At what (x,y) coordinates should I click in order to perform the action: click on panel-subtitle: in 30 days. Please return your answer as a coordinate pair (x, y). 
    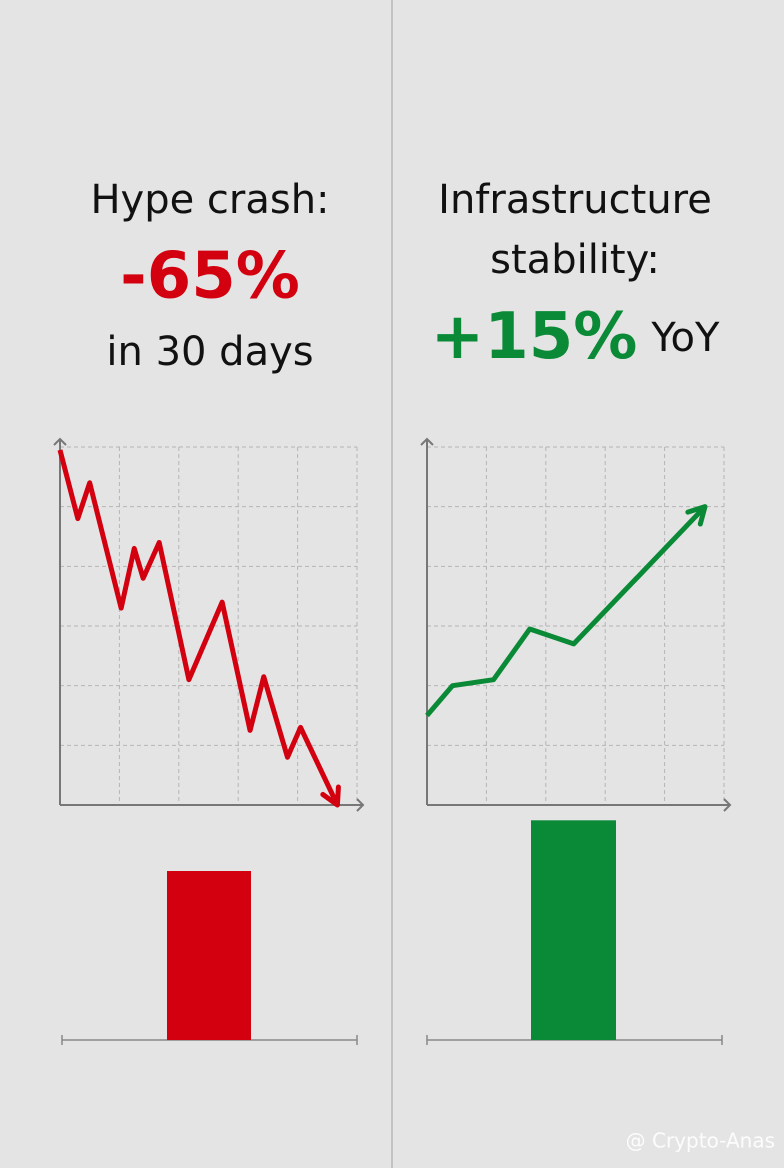
    Looking at the image, I should click on (209, 352).